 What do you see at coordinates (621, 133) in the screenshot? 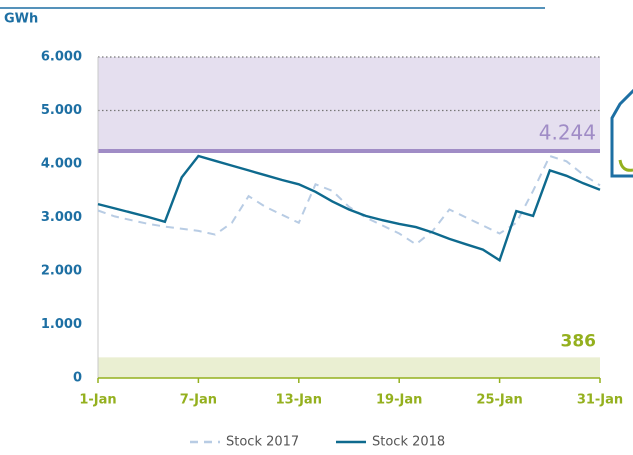
I see `tank-icon` at bounding box center [621, 133].